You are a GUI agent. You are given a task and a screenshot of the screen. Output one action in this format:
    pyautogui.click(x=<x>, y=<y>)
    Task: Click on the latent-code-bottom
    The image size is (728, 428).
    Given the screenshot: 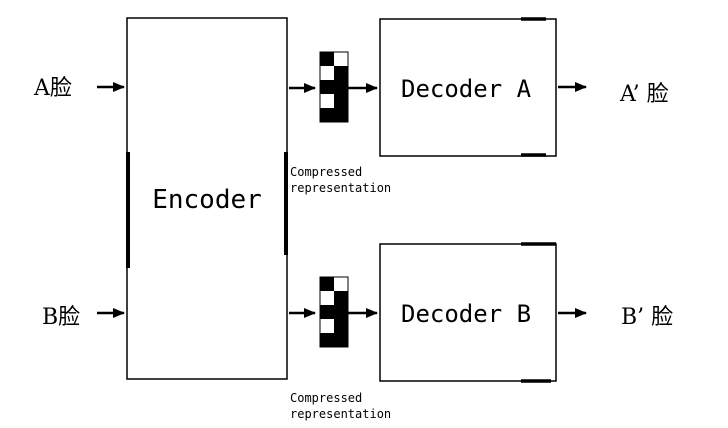 What is the action you would take?
    pyautogui.click(x=334, y=312)
    